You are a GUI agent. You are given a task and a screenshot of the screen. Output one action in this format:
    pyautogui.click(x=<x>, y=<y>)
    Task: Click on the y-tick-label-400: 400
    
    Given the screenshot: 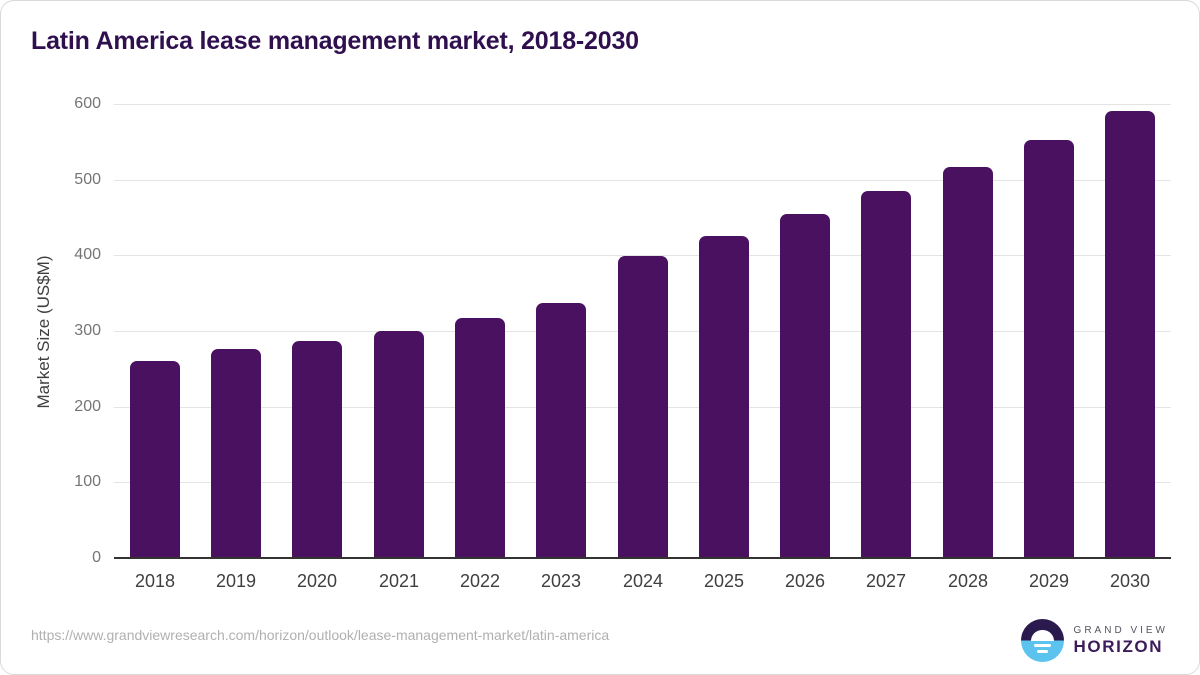 What is the action you would take?
    pyautogui.click(x=87, y=254)
    